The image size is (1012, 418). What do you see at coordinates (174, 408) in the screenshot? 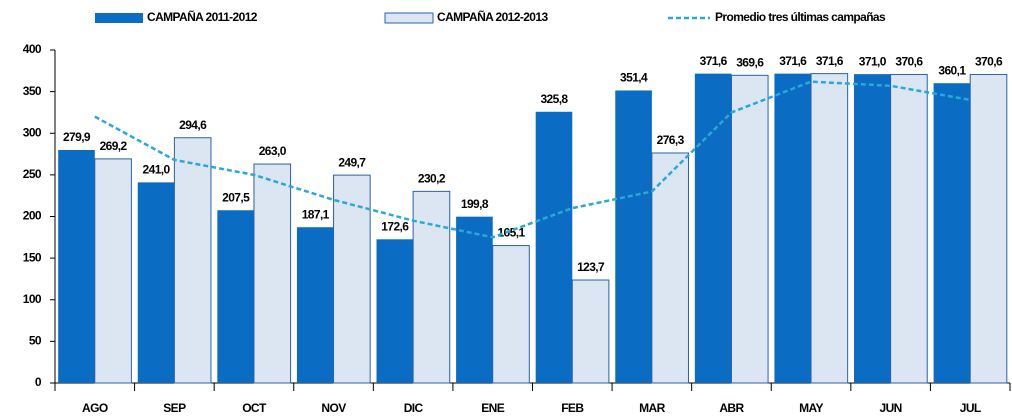
I see `x-tick-label: SEP` at bounding box center [174, 408].